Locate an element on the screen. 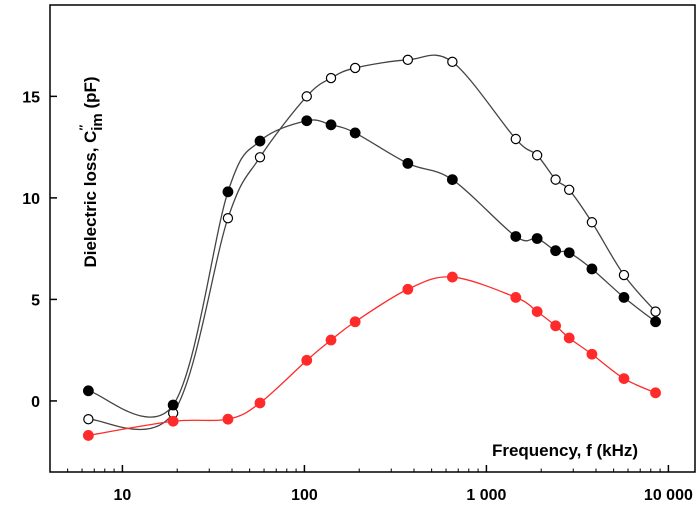  y-tick-label: 5 is located at coordinates (35, 300).